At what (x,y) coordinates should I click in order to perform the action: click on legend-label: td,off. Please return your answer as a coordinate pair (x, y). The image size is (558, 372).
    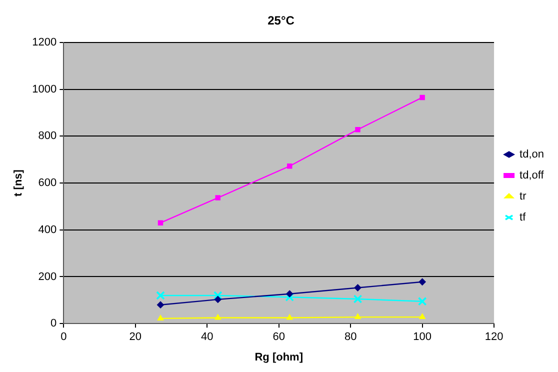
    Looking at the image, I should click on (532, 176).